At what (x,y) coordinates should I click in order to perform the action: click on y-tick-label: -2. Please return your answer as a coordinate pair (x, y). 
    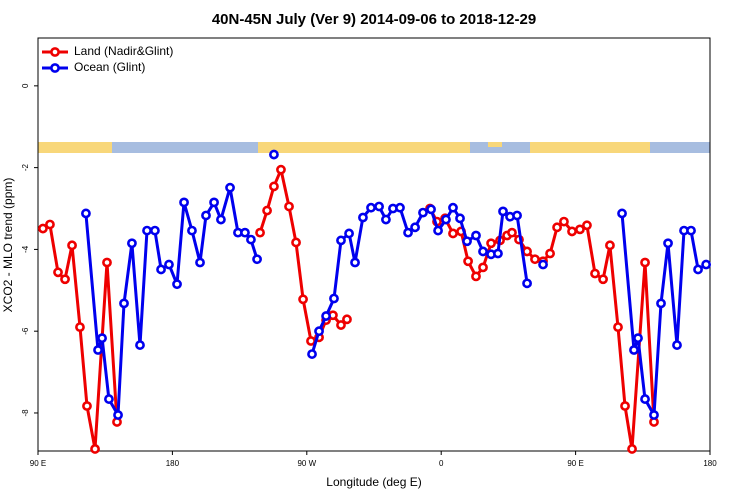
    Looking at the image, I should click on (25, 168).